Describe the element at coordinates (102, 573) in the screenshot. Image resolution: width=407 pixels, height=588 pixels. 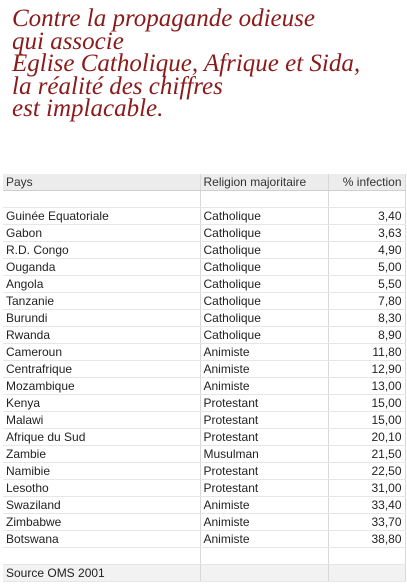
I see `source-note: Source OMS 2001` at that location.